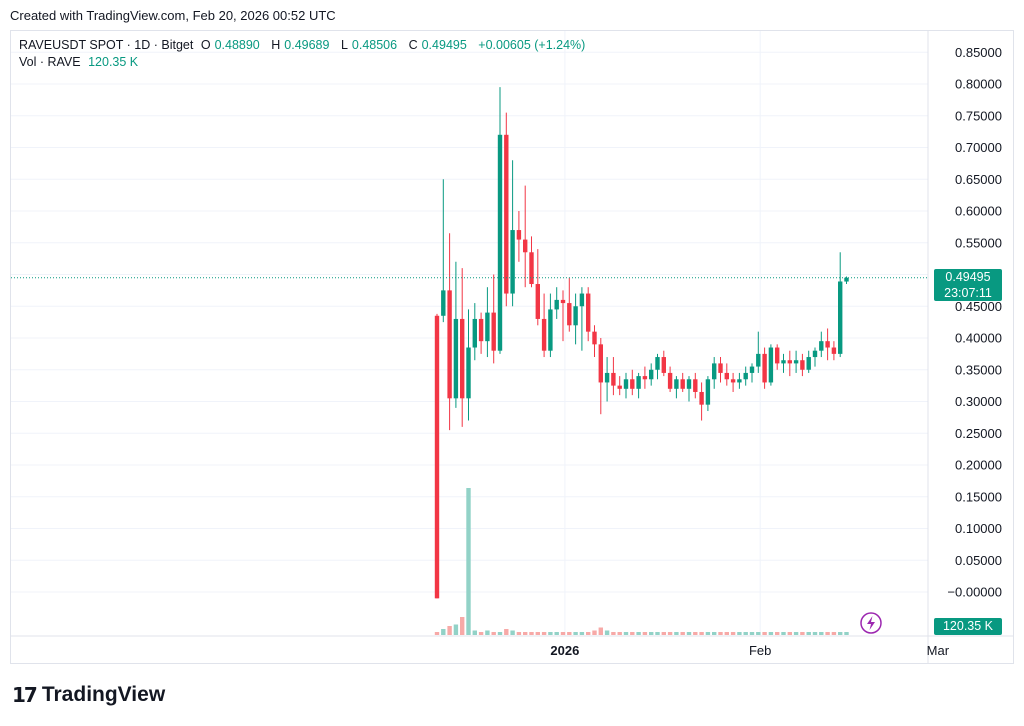 This screenshot has width=1024, height=726. What do you see at coordinates (237, 45) in the screenshot?
I see `open-value: 0.48890` at bounding box center [237, 45].